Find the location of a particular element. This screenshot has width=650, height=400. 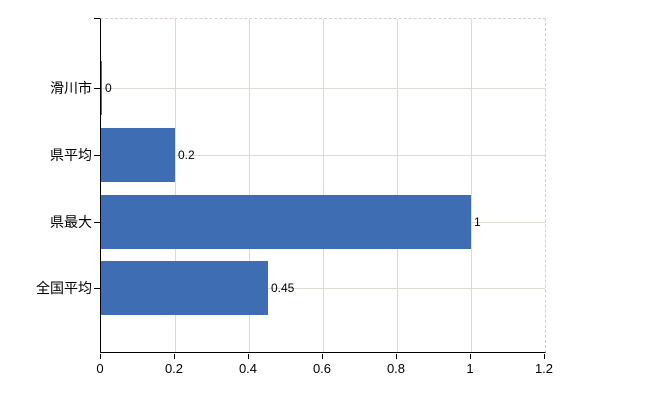

category-label: 全国平均 is located at coordinates (64, 288).